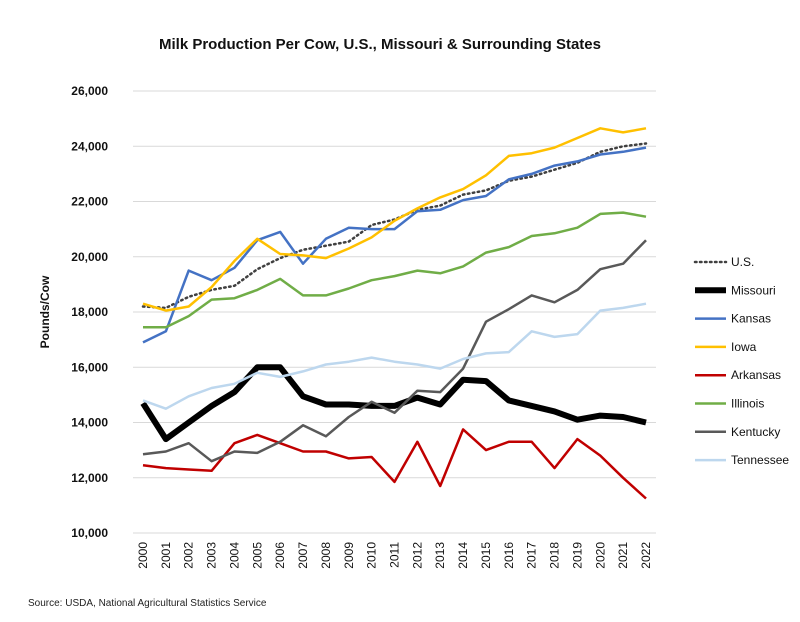 Image resolution: width=800 pixels, height=622 pixels. I want to click on legend-label: Kansas, so click(751, 319).